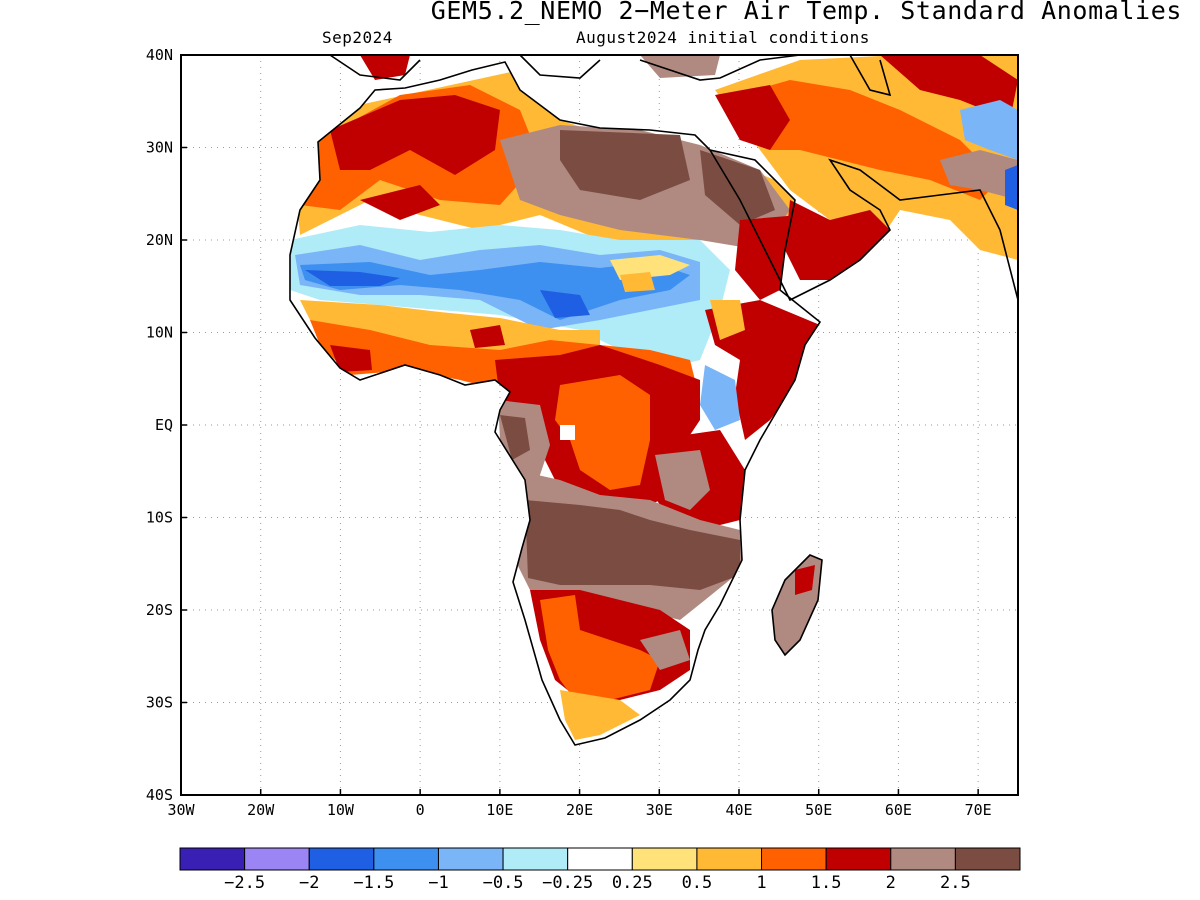 This screenshot has height=900, width=1200. I want to click on colorbar-label: 1, so click(761, 883).